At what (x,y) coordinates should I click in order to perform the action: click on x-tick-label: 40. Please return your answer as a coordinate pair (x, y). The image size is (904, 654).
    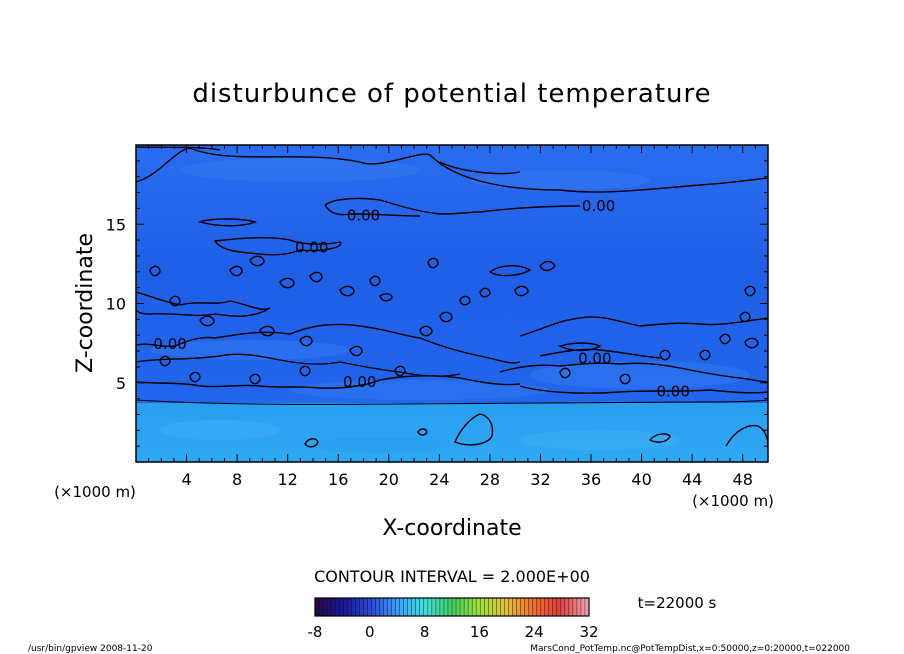
    Looking at the image, I should click on (641, 479).